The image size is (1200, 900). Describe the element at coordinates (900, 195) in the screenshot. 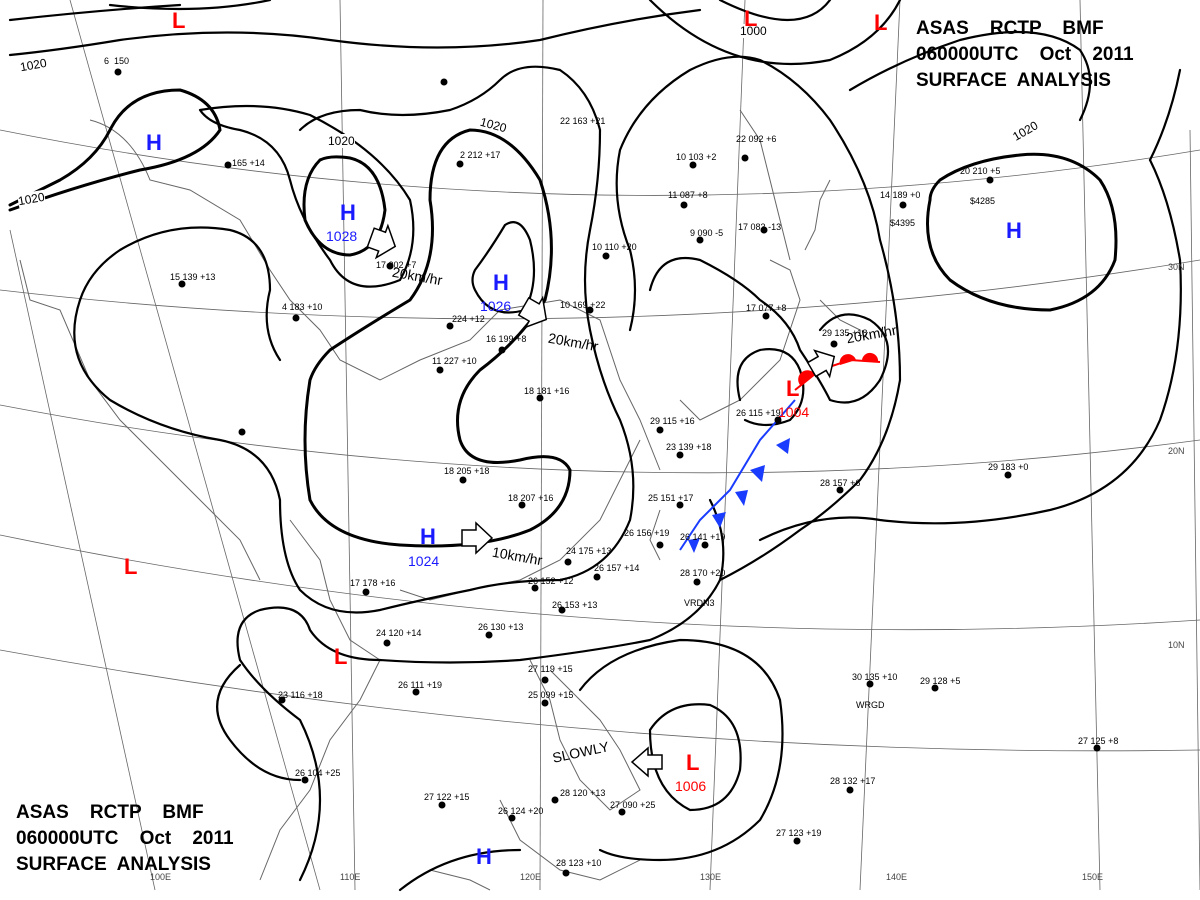

I see `station-42: 14 189 +0` at that location.